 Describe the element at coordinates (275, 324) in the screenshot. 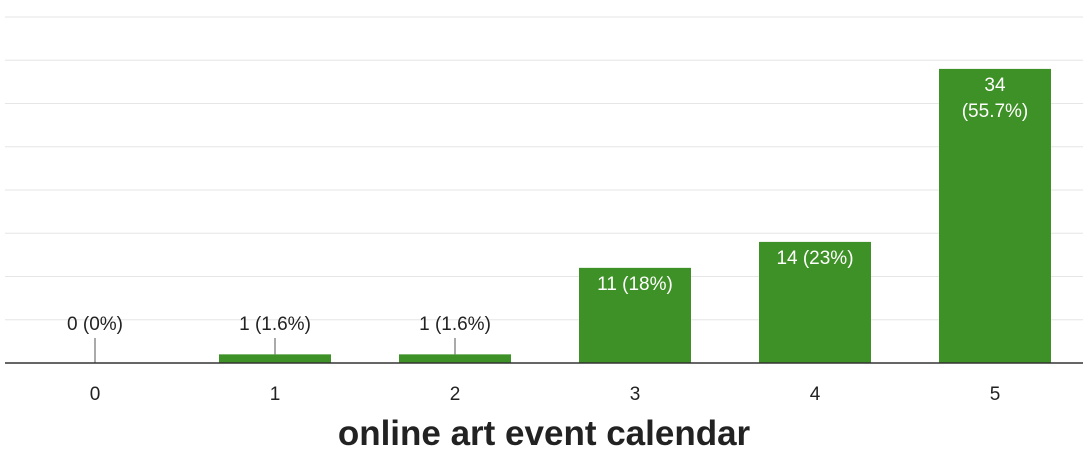

I see `data-label-1: 1 (1.6%)` at that location.